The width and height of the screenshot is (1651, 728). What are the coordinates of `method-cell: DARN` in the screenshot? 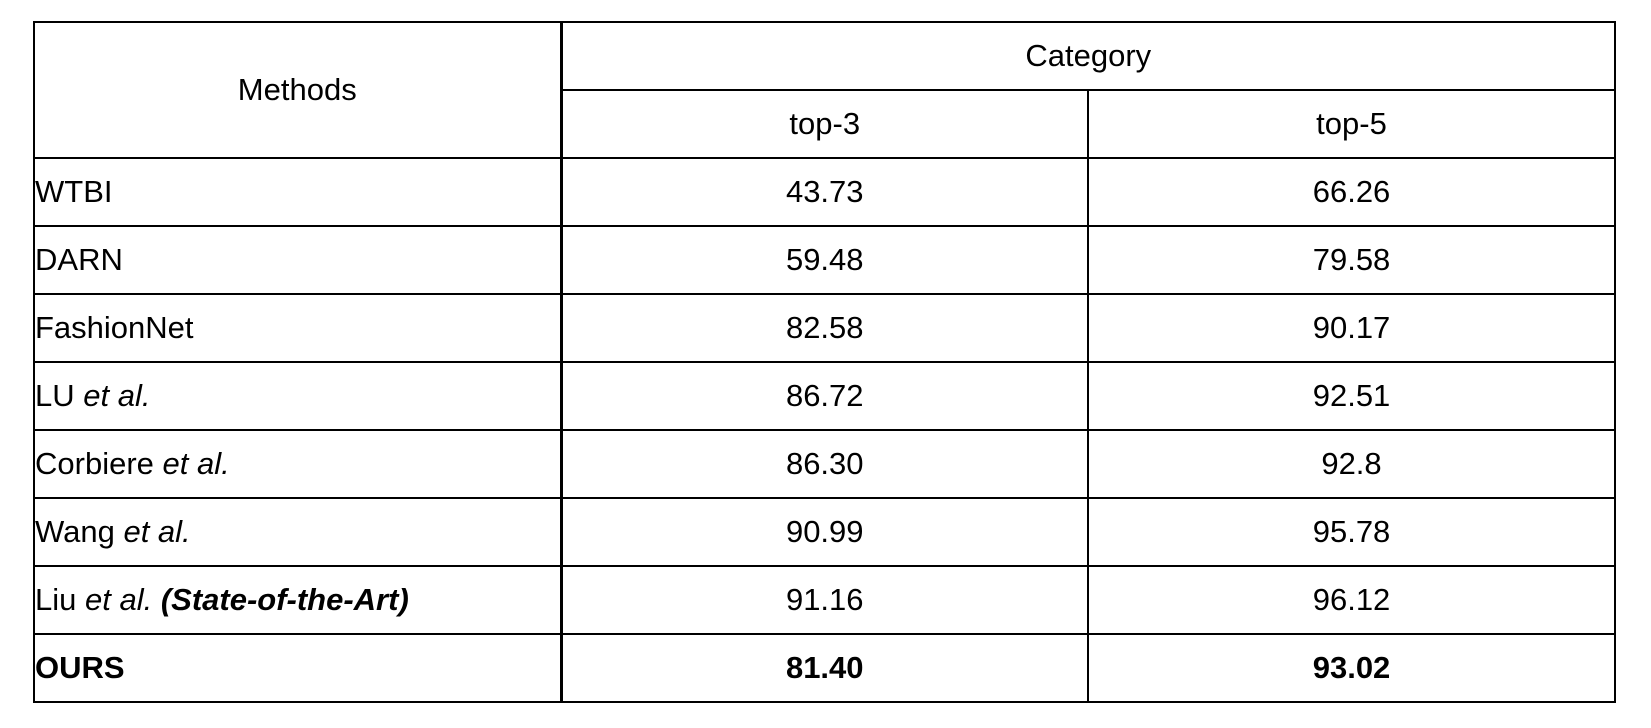 It's located at (298, 260).